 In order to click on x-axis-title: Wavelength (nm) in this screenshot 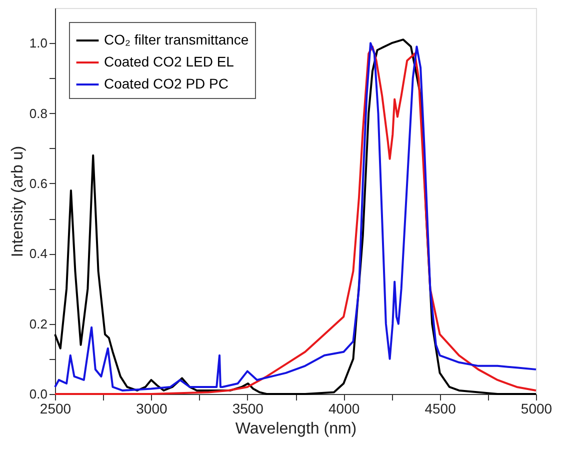, I will do `click(296, 429)`.